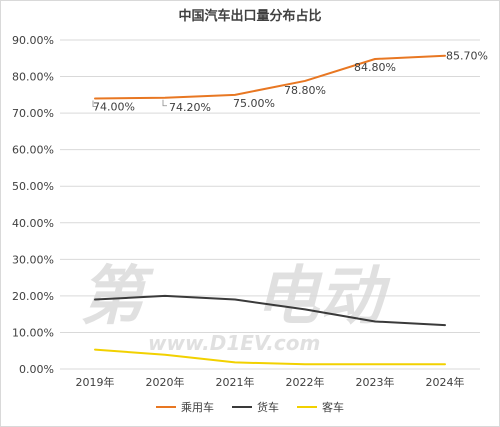 Image resolution: width=500 pixels, height=427 pixels. What do you see at coordinates (33, 332) in the screenshot?
I see `y-tick-label: 10.00%` at bounding box center [33, 332].